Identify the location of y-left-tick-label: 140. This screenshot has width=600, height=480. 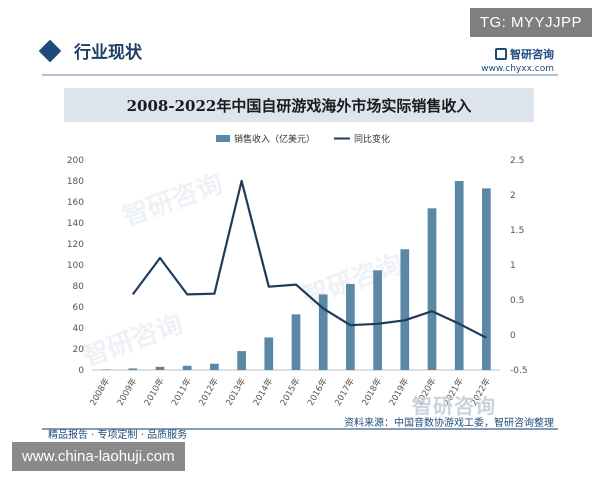
(75, 224).